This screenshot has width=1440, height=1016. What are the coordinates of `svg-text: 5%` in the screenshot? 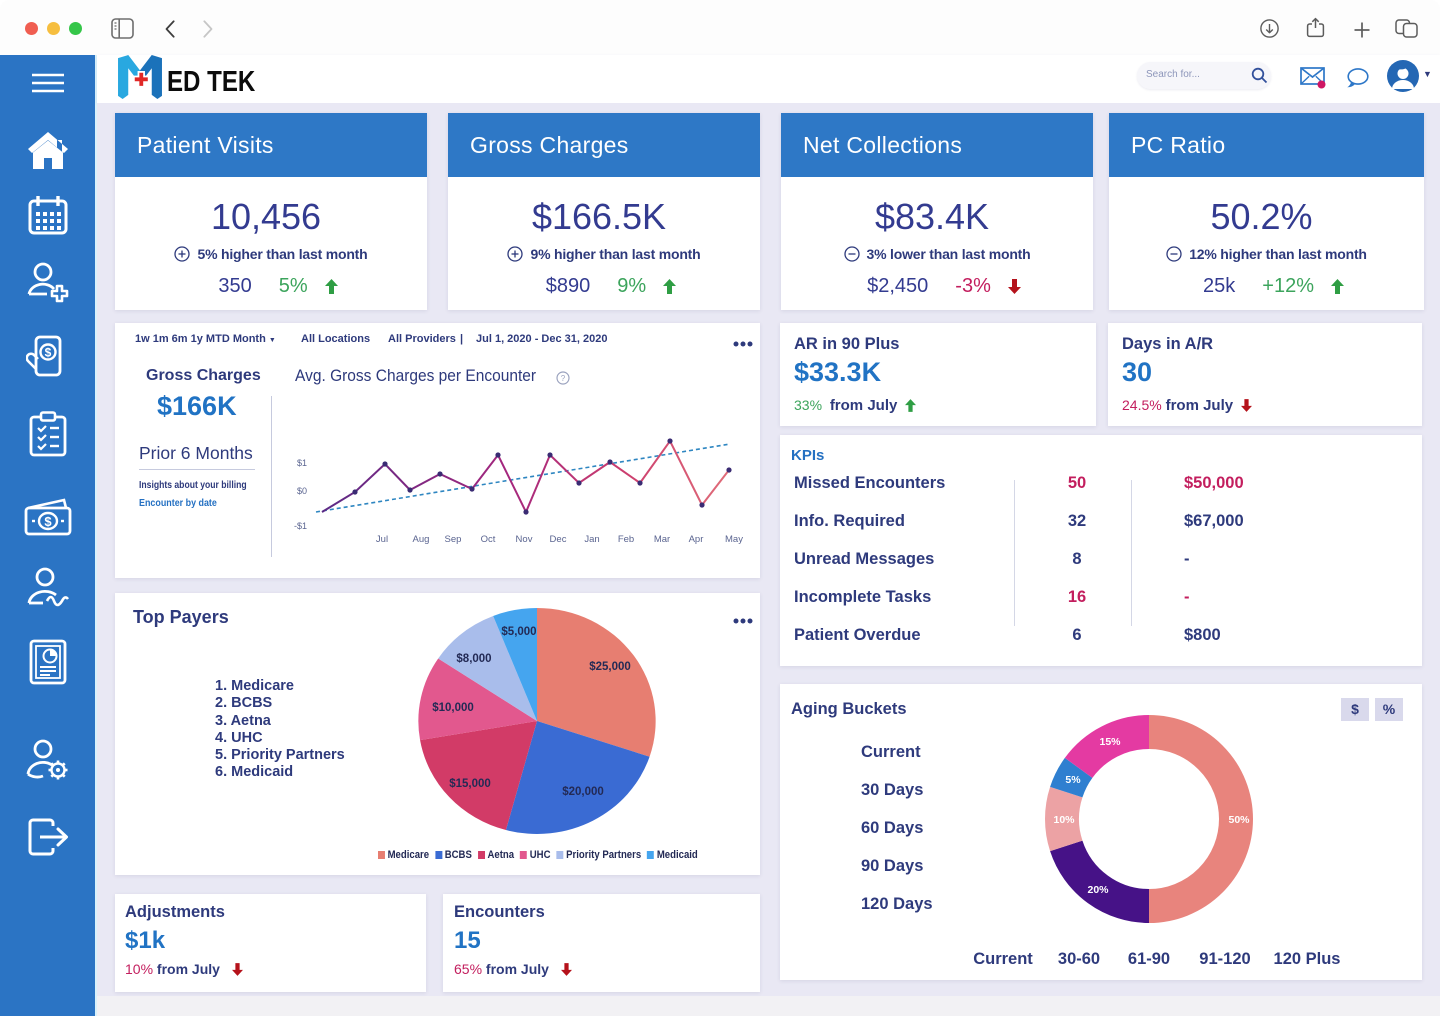 It's located at (1073, 780).